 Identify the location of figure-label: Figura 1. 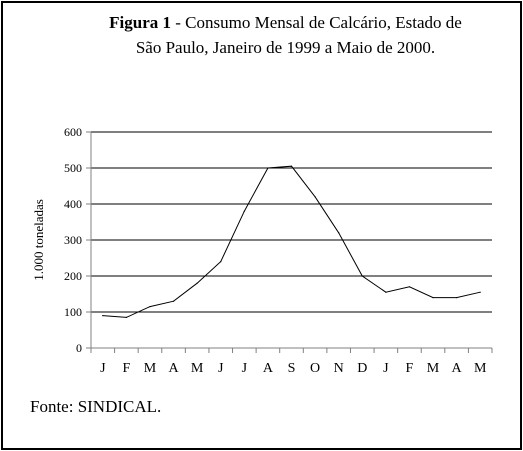
(140, 22).